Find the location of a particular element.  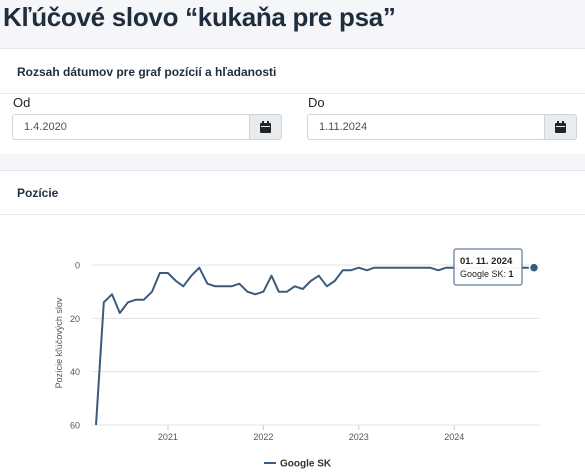

chart-legend: Google SK is located at coordinates (298, 464).